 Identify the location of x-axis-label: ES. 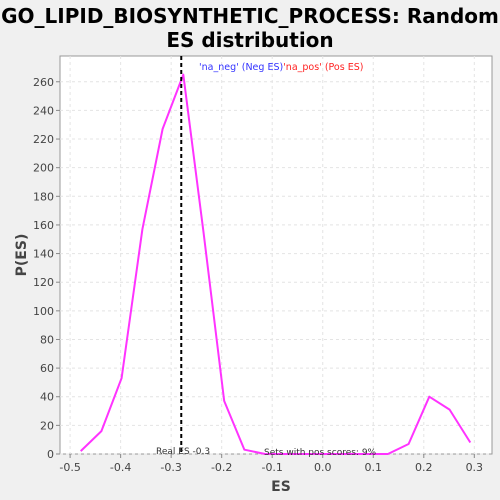
(281, 487).